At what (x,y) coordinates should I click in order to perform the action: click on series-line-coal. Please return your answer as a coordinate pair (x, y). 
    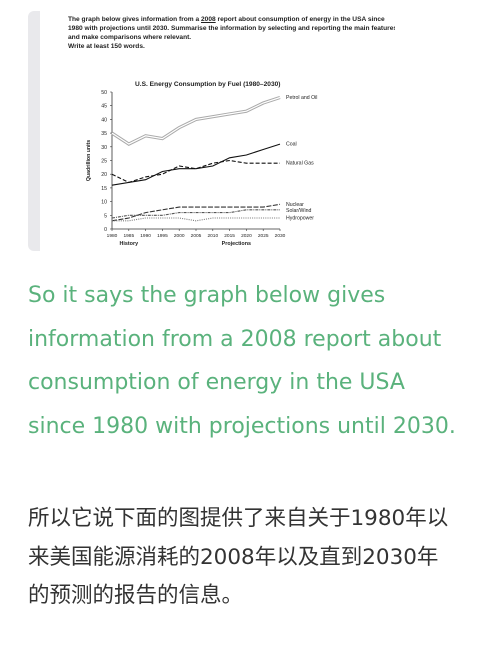
    Looking at the image, I should click on (196, 164).